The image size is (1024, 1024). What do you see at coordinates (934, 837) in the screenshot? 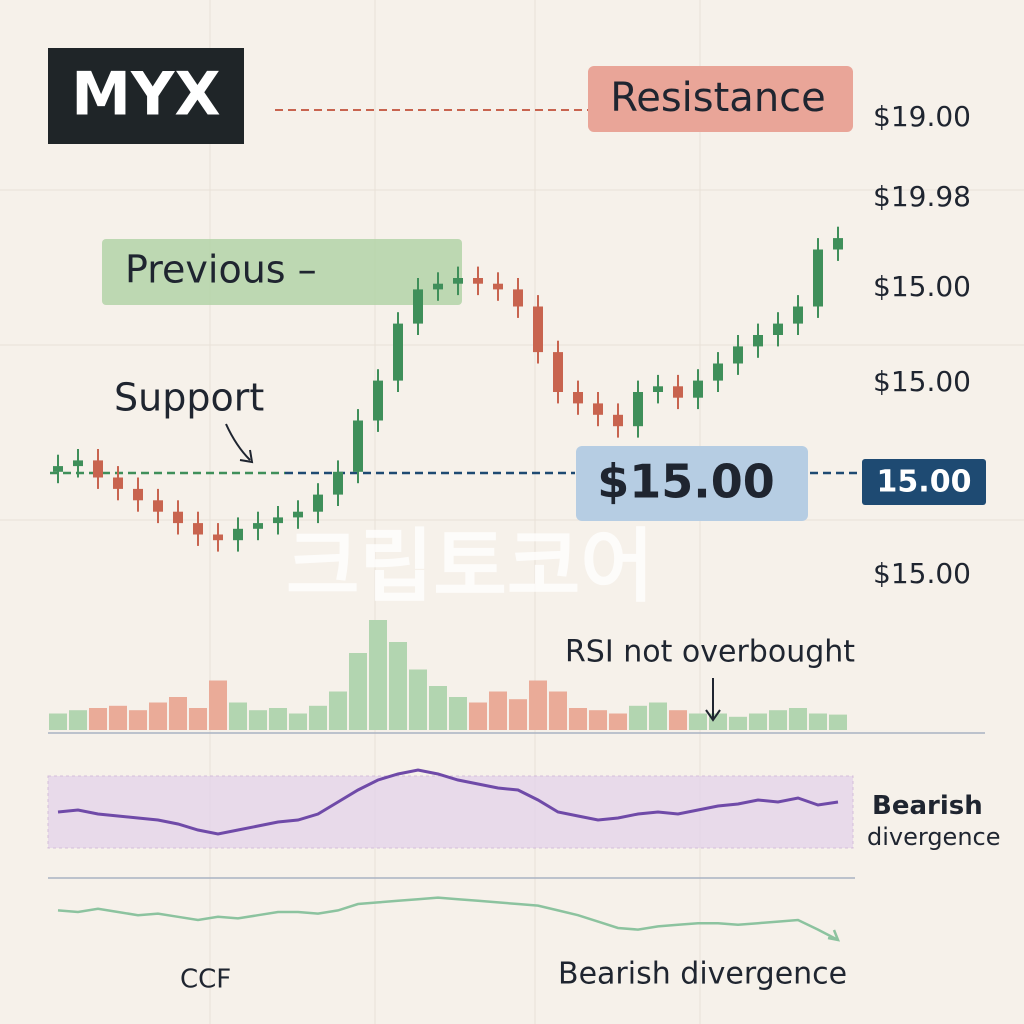
I see `divergence-line: divergence` at bounding box center [934, 837].